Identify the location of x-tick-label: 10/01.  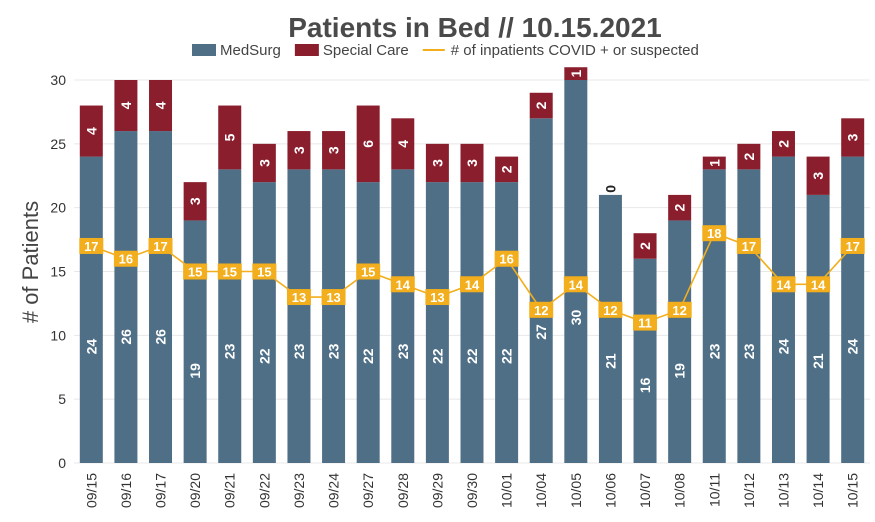
(507, 490).